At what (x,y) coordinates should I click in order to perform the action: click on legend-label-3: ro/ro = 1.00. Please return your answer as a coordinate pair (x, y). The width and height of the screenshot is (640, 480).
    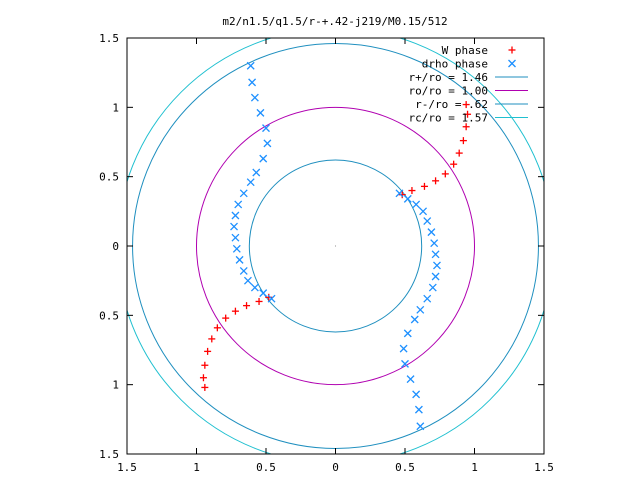
    Looking at the image, I should click on (448, 91).